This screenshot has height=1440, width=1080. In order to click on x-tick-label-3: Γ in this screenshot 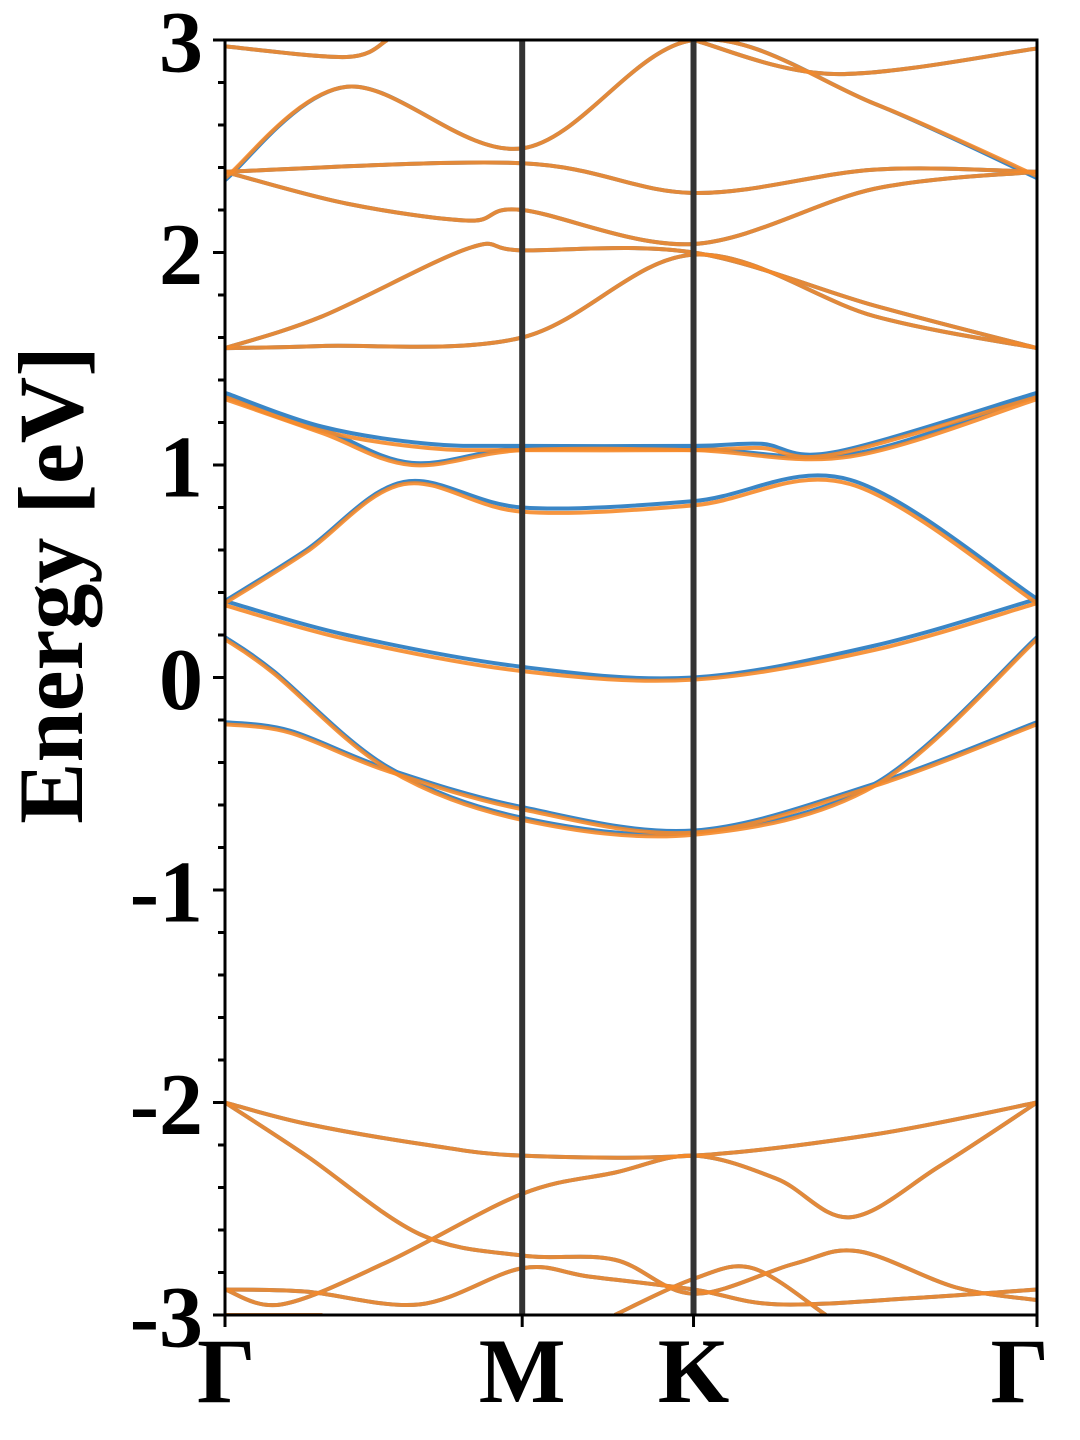, I will do `click(1019, 1371)`.